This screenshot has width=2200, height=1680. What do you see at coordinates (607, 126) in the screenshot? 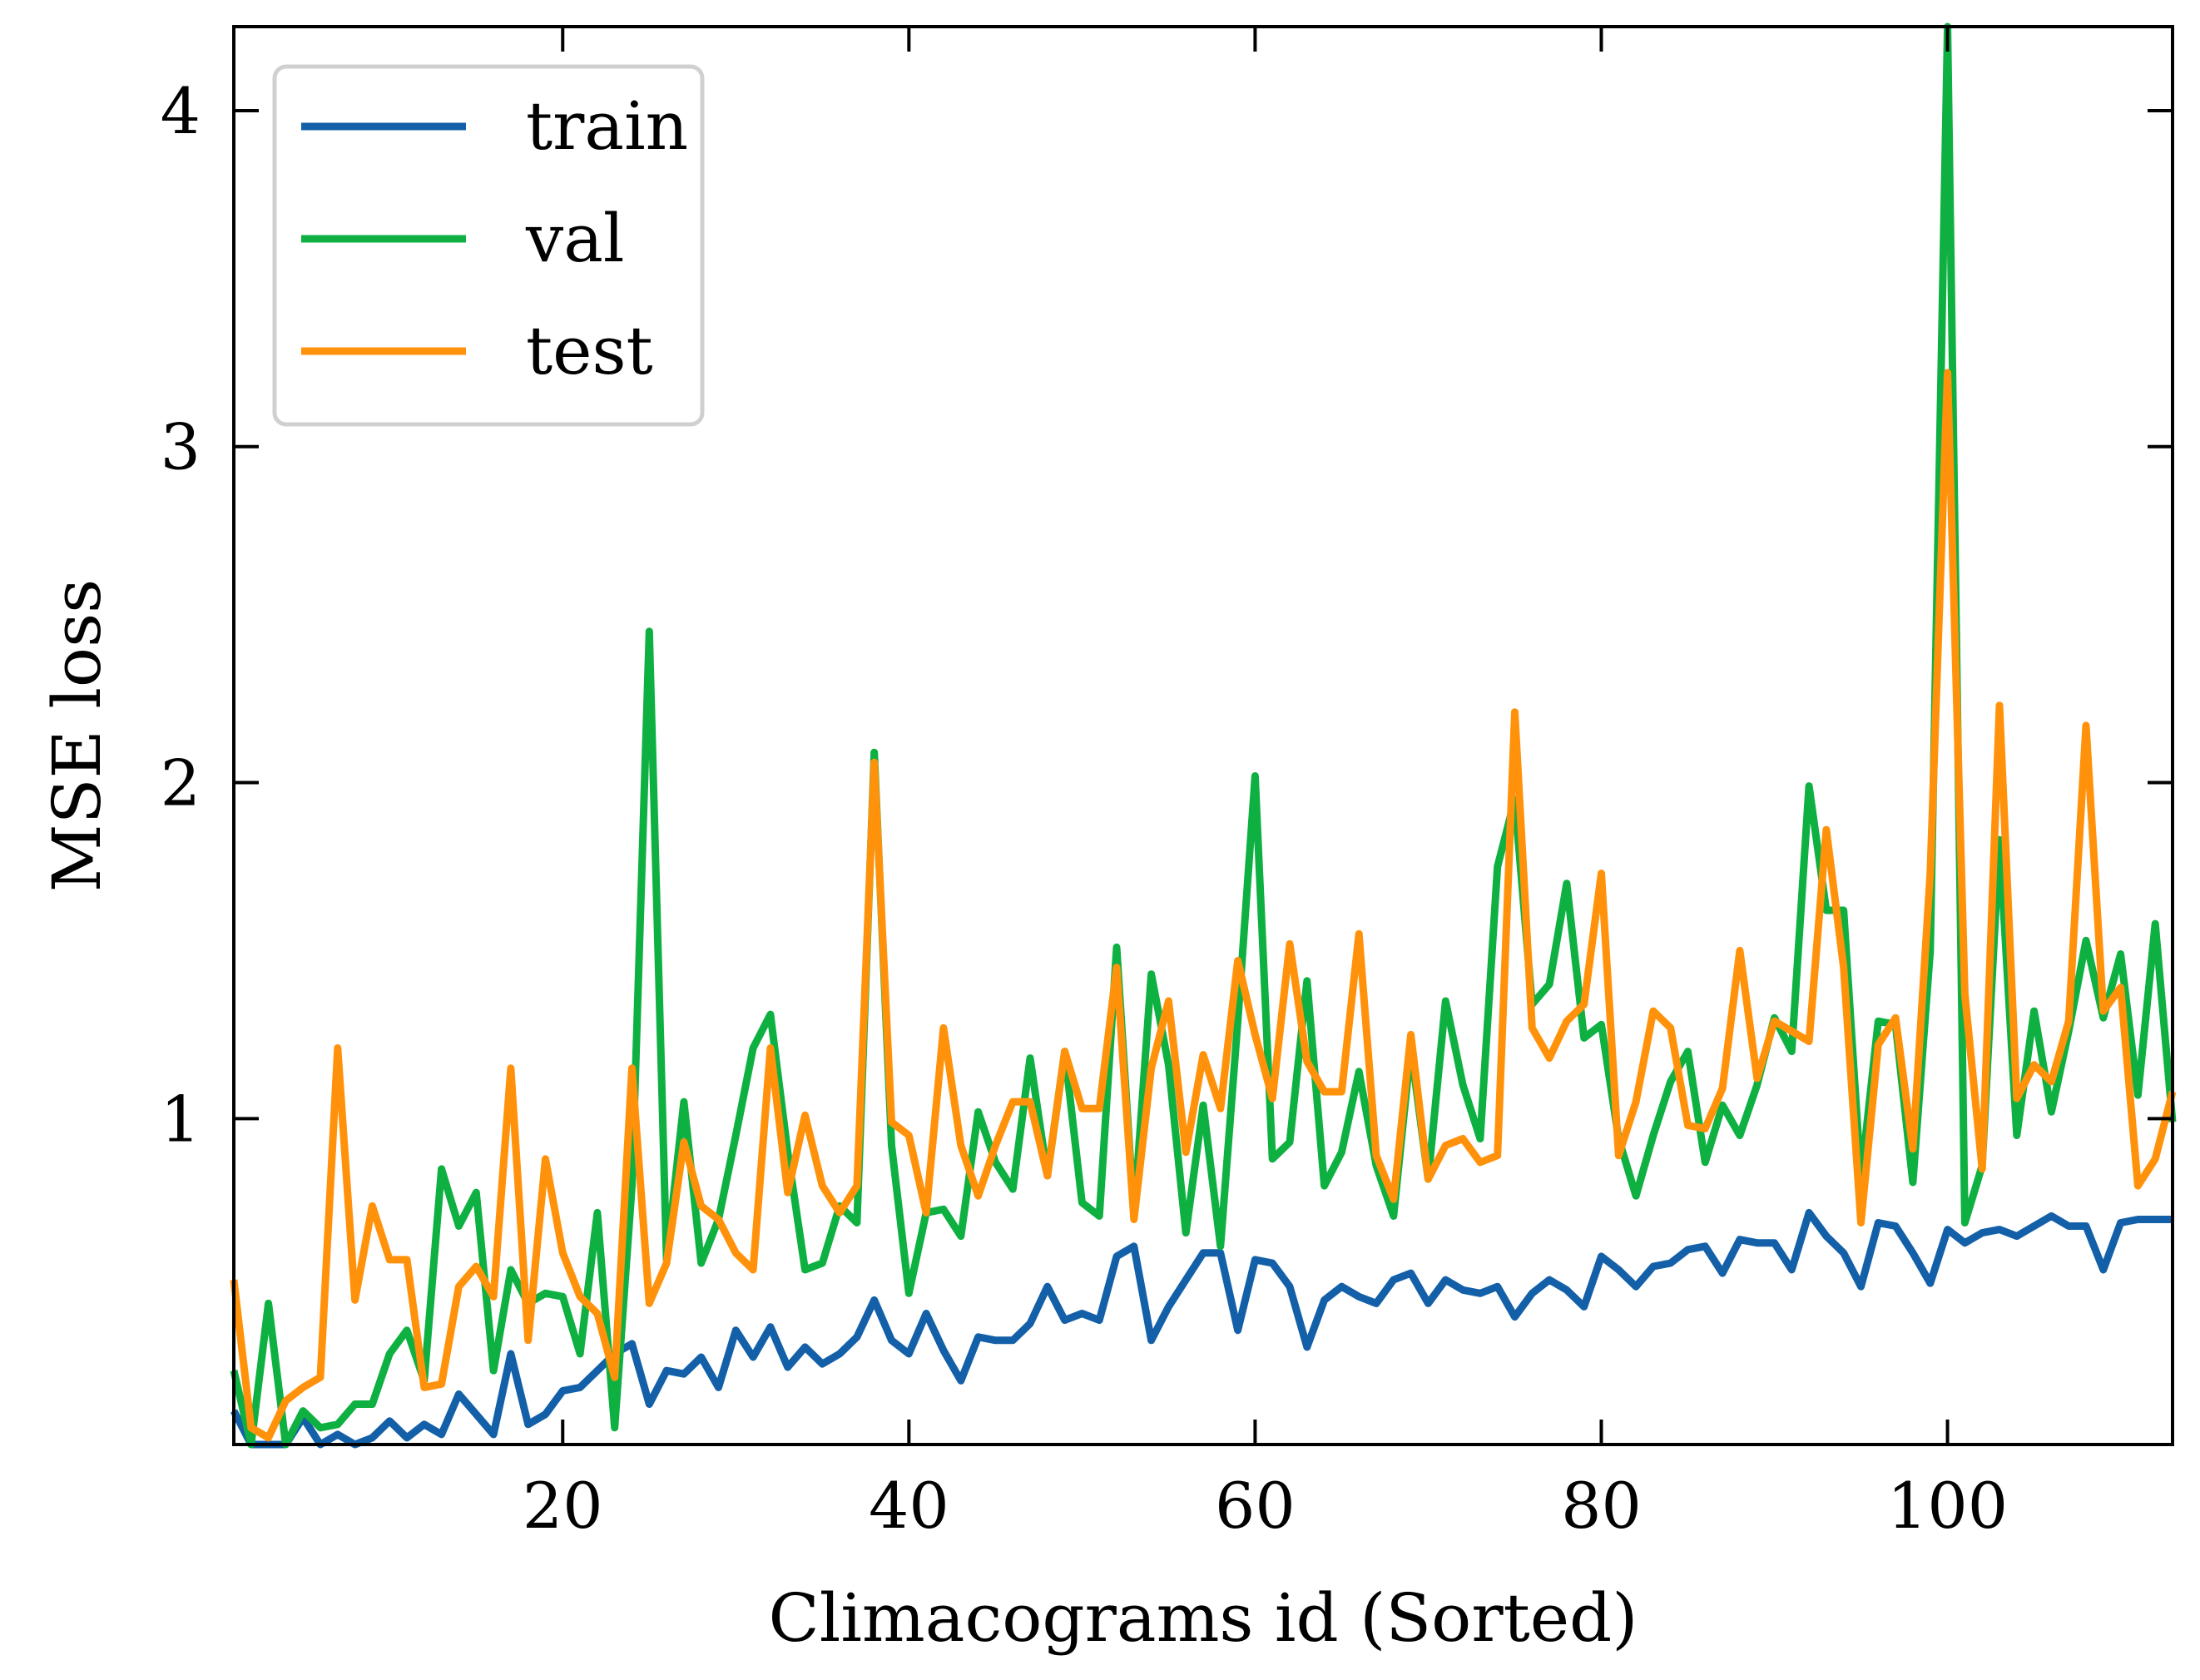
I see `legend-label-train: train` at bounding box center [607, 126].